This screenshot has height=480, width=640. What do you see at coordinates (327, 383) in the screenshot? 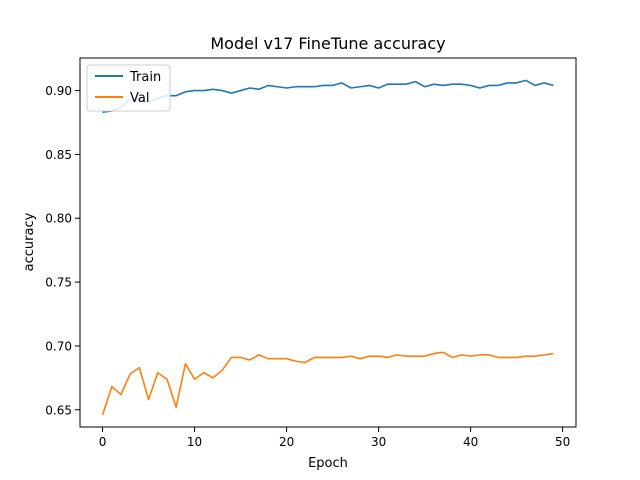
I see `series-line-val` at bounding box center [327, 383].